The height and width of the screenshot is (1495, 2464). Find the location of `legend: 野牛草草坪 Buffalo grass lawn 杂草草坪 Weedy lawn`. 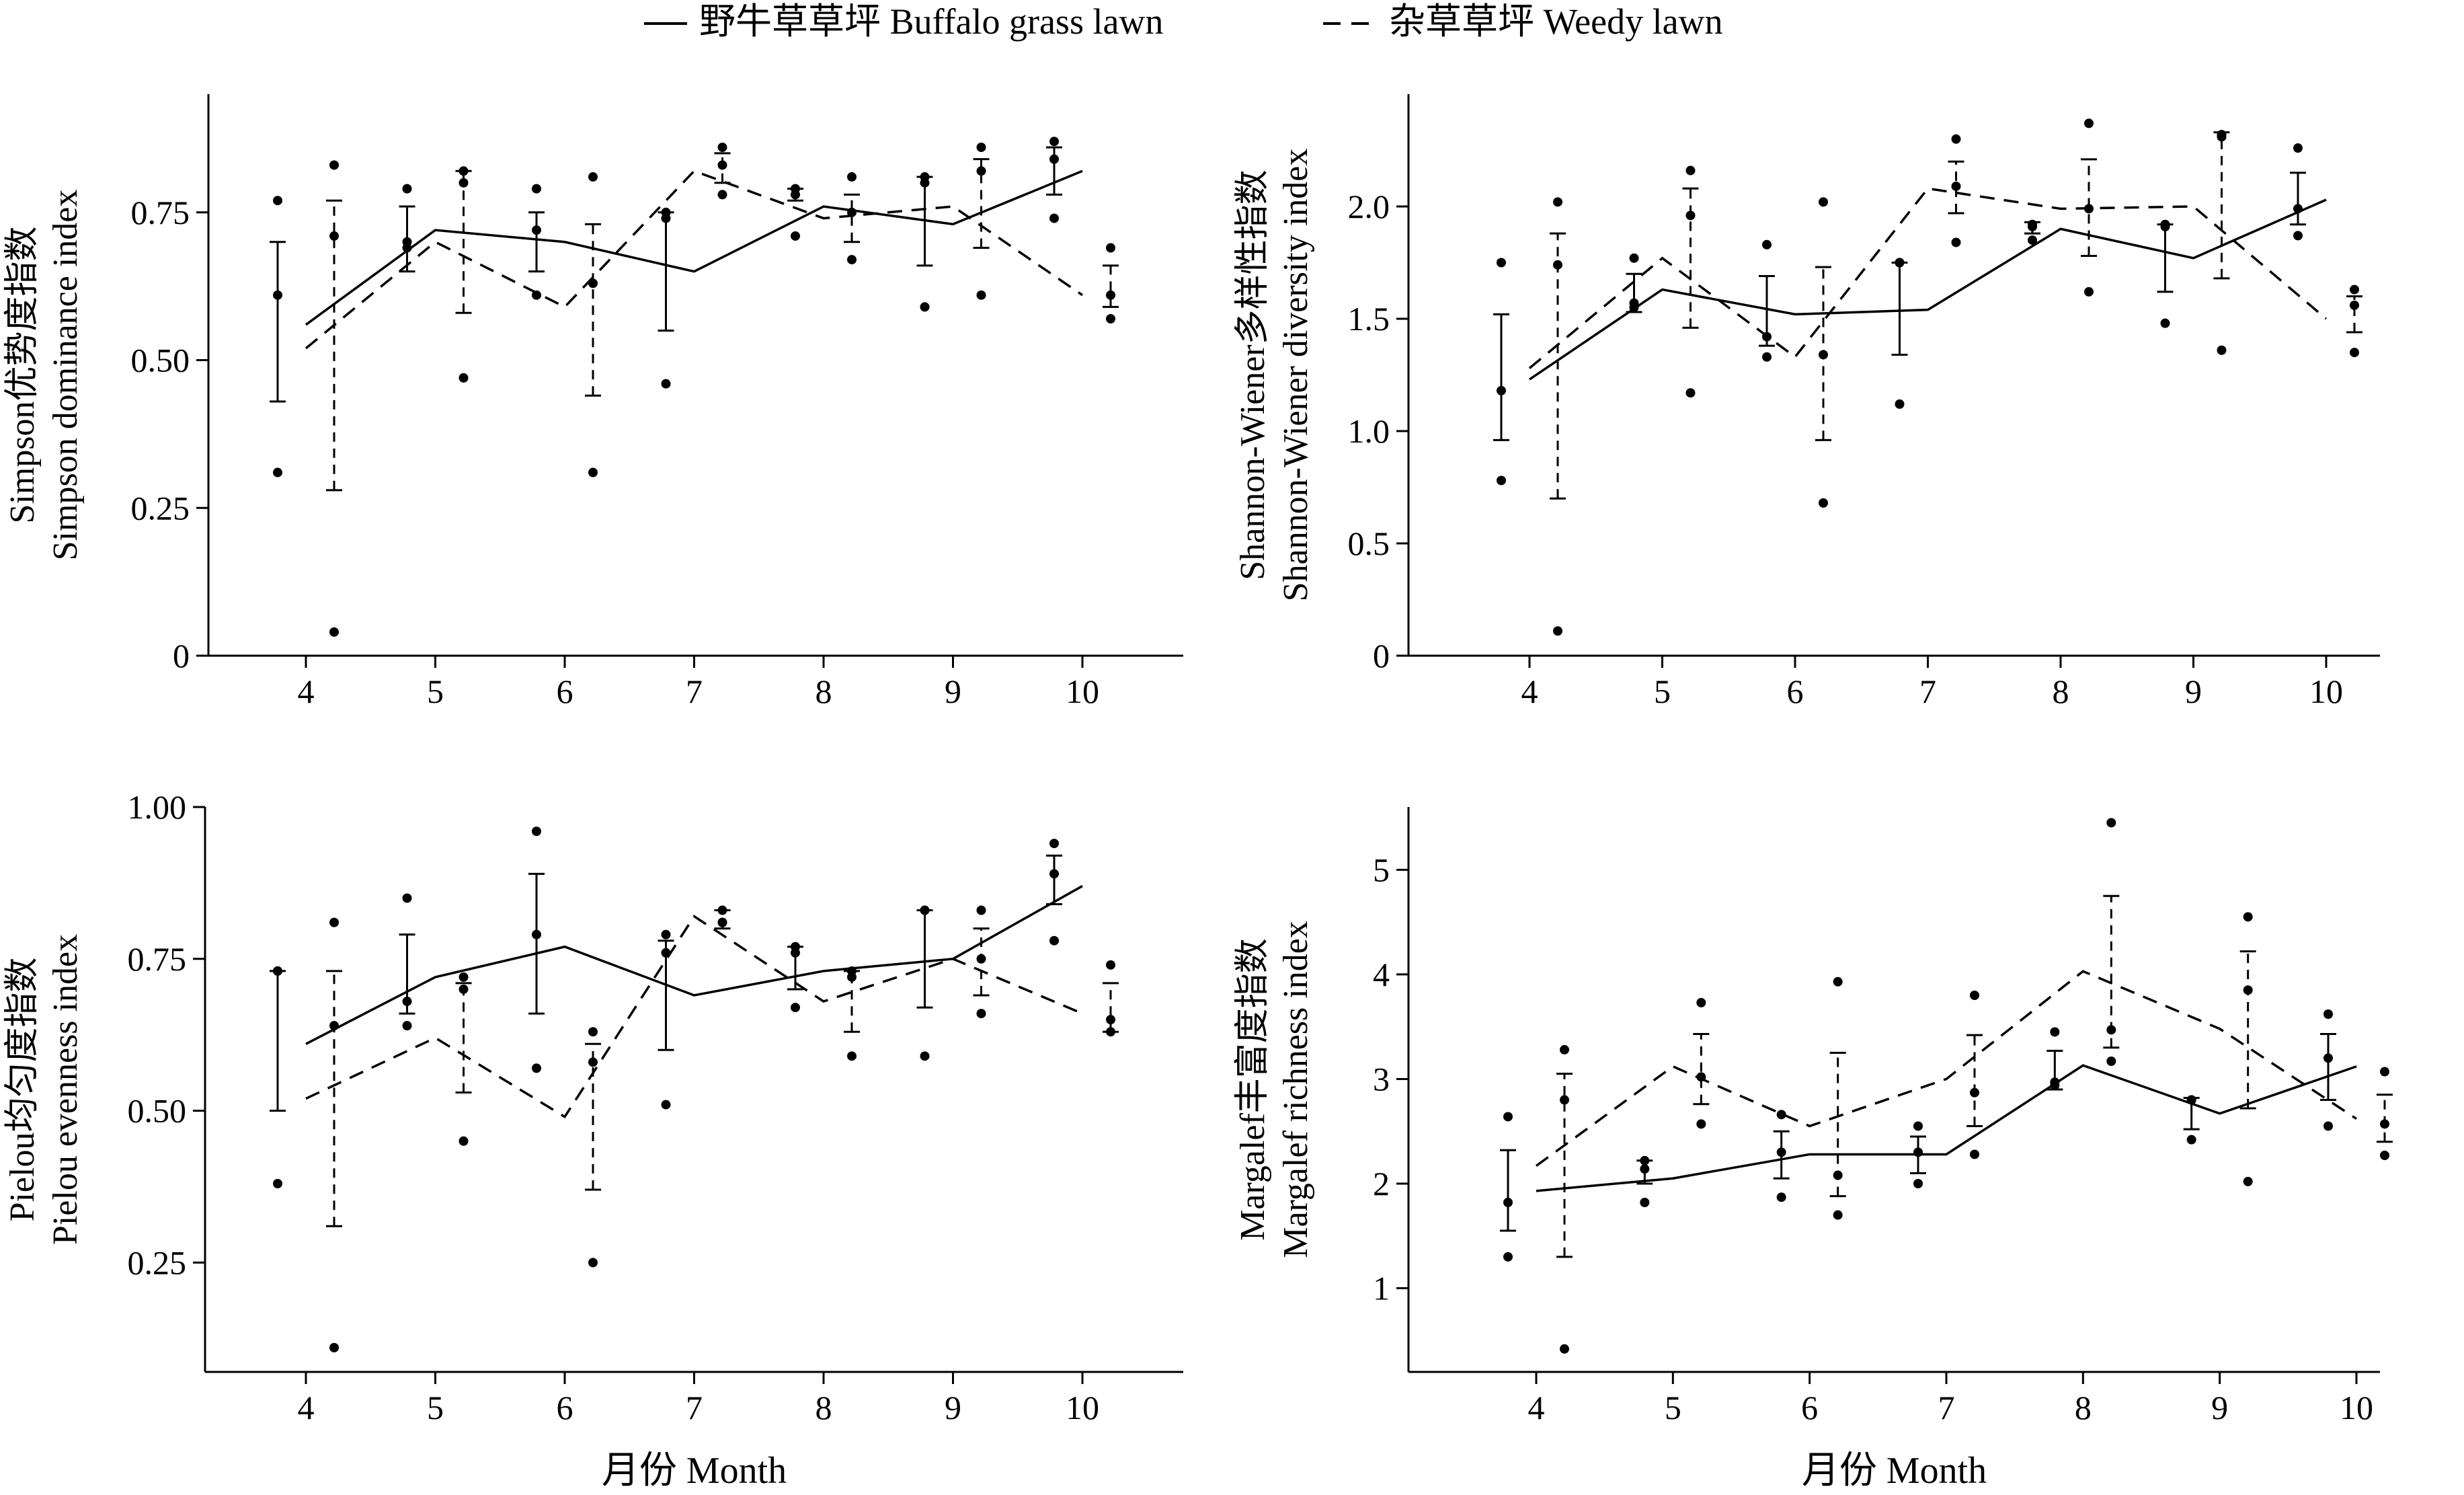

legend: 野牛草草坪 Buffalo grass lawn 杂草草坪 Weedy lawn is located at coordinates (1184, 21).